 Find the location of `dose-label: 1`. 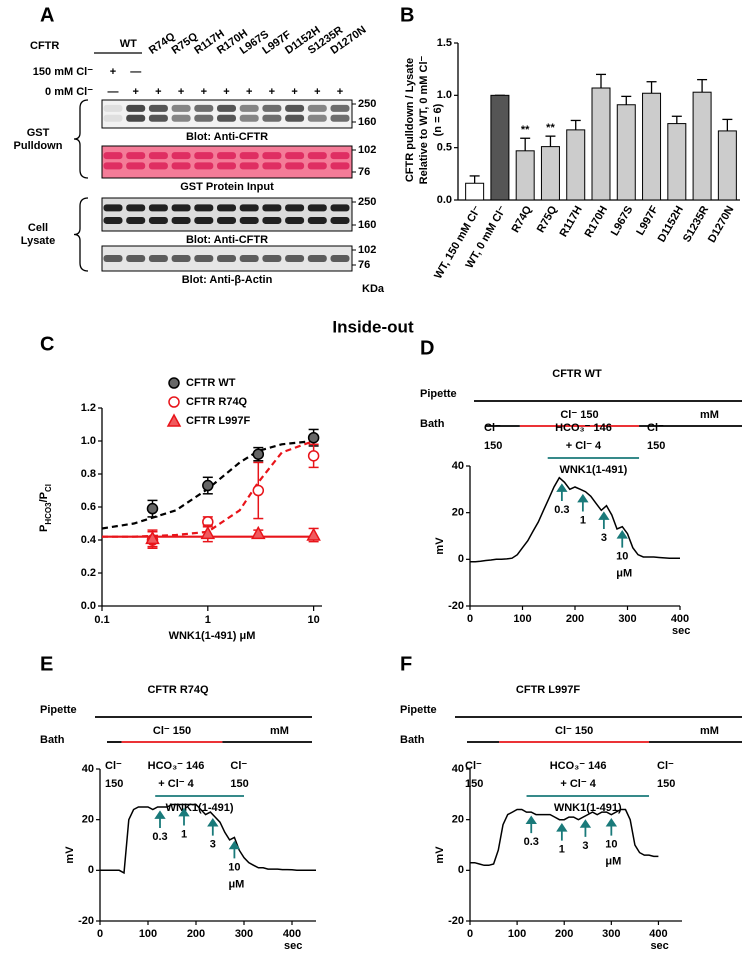

dose-label: 1 is located at coordinates (184, 834).